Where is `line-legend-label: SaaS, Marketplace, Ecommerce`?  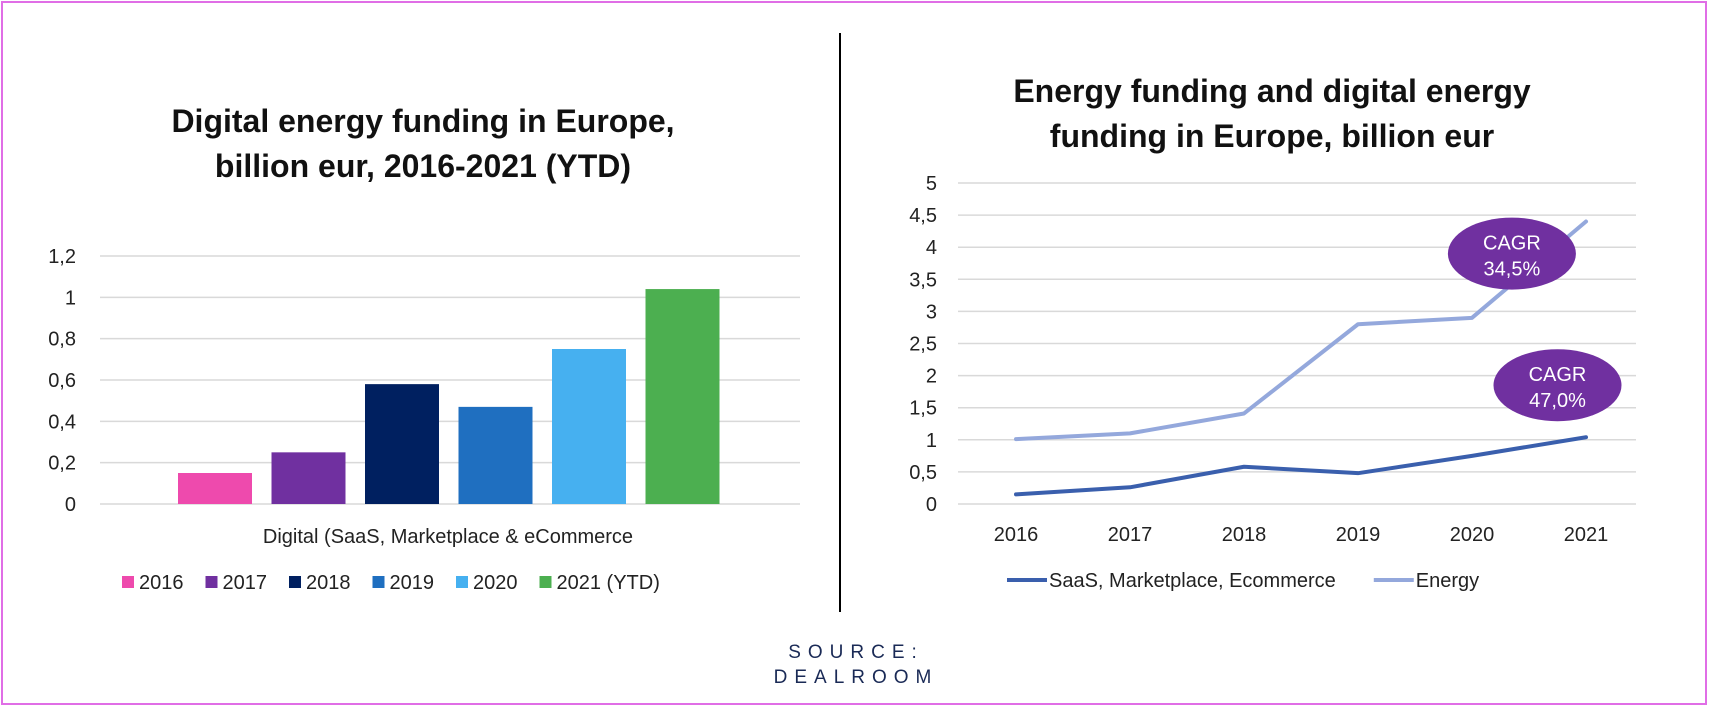 line-legend-label: SaaS, Marketplace, Ecommerce is located at coordinates (1192, 581).